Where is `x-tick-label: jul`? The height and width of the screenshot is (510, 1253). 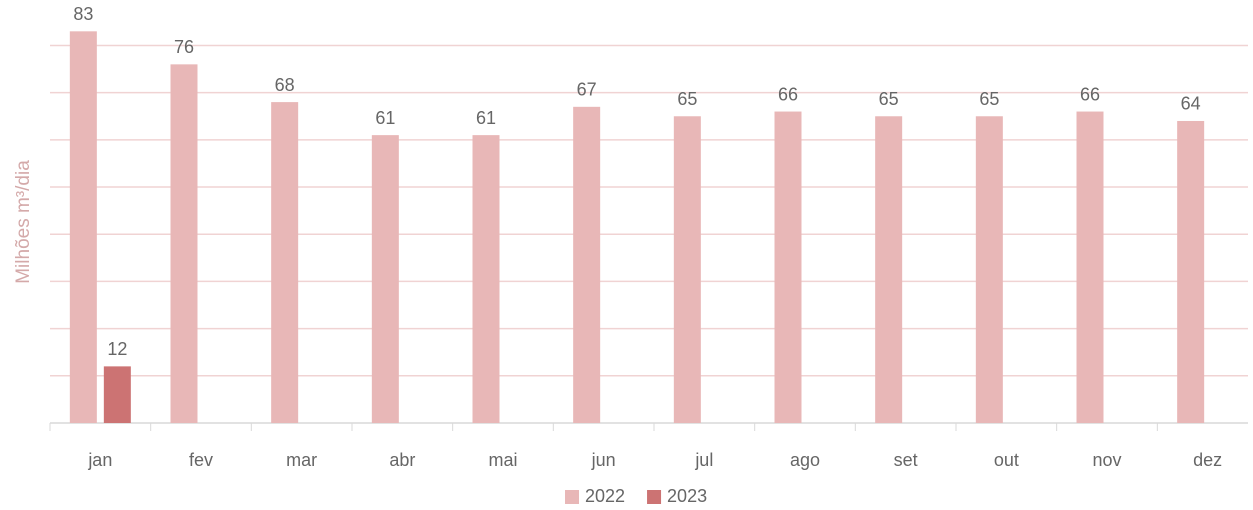 x-tick-label: jul is located at coordinates (703, 460).